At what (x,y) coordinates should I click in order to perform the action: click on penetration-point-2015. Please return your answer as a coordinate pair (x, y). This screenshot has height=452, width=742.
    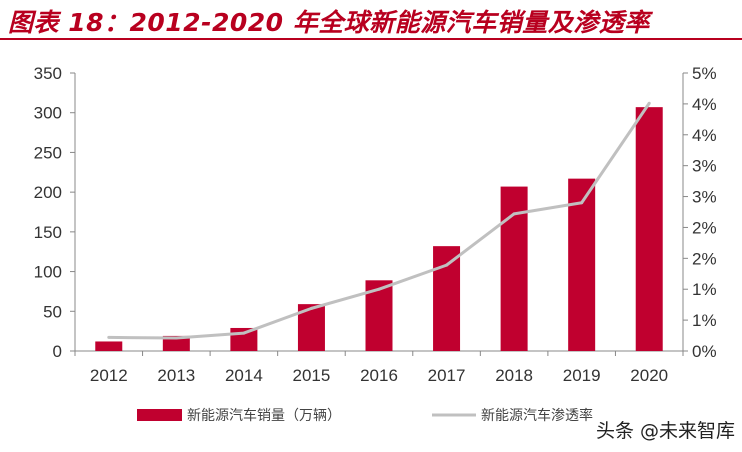
    Looking at the image, I should click on (311, 308).